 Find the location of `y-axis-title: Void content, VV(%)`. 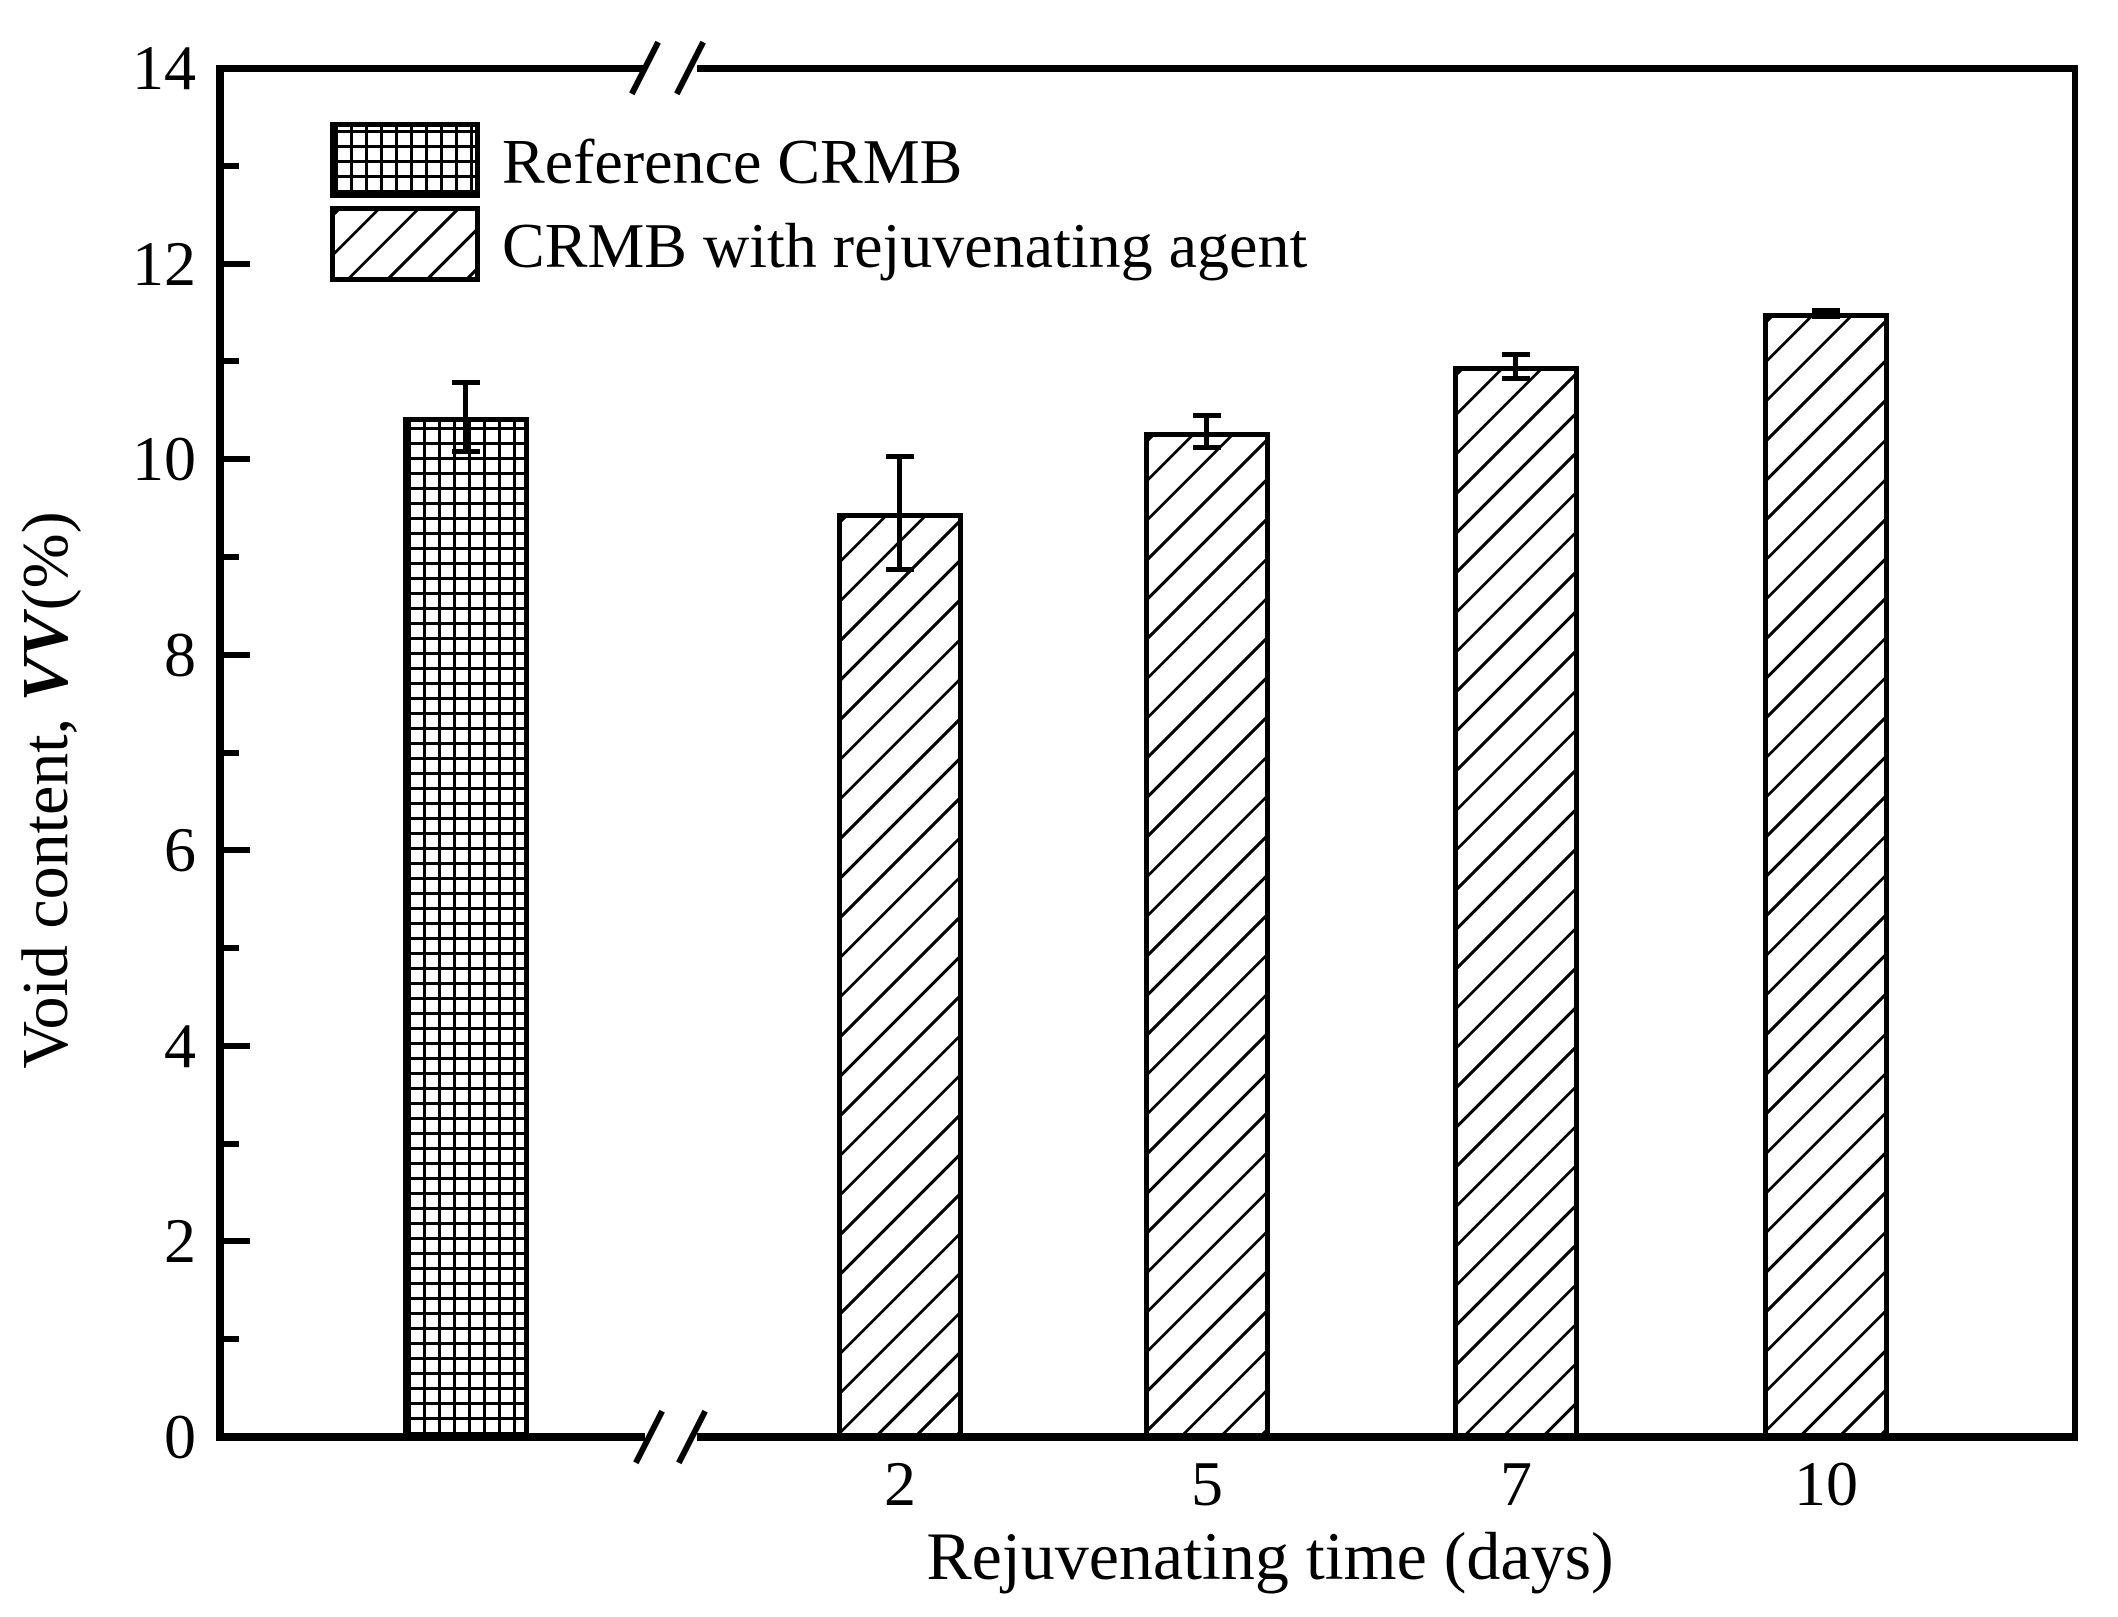

y-axis-title: Void content, VV(%) is located at coordinates (46, 790).